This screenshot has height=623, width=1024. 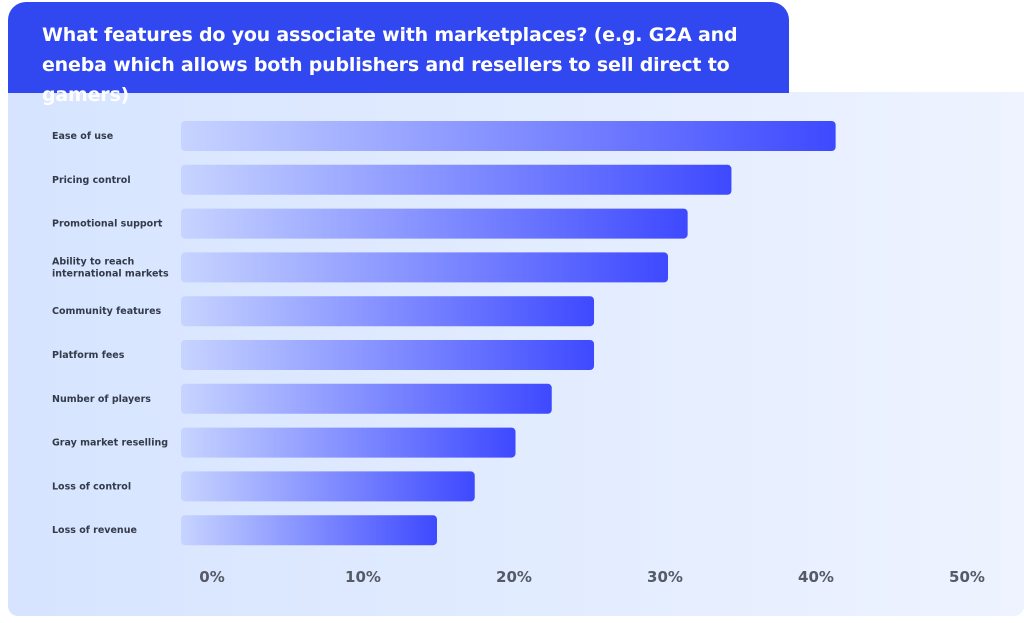 What do you see at coordinates (91, 180) in the screenshot?
I see `category-label: Pricing control` at bounding box center [91, 180].